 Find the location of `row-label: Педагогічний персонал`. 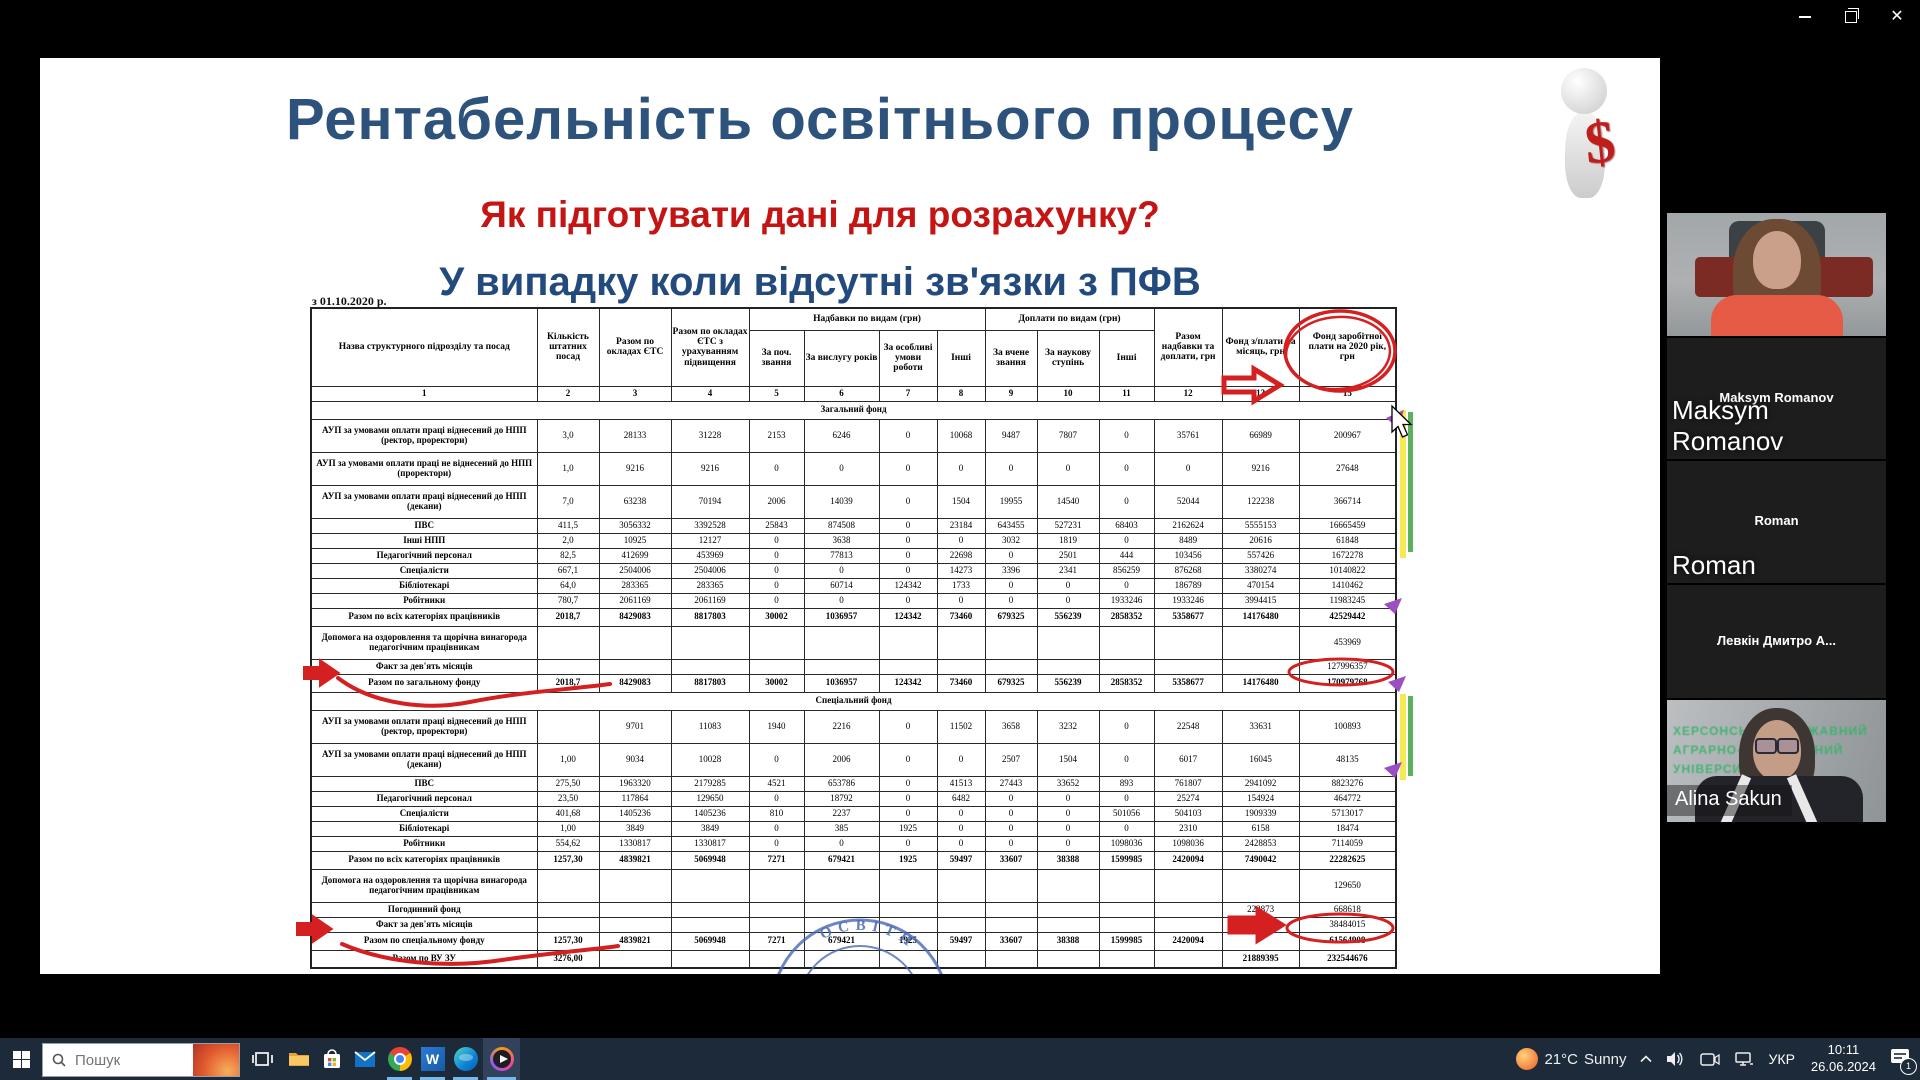

row-label: Педагогічний персонал is located at coordinates (424, 555).